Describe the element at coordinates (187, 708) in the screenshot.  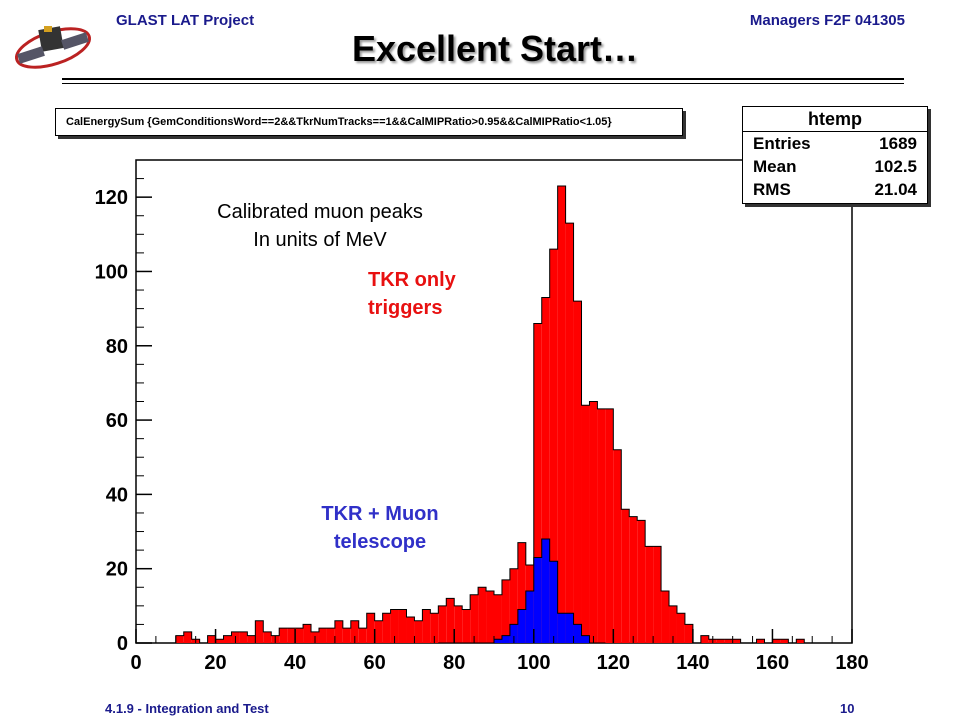
I see `footer-section: 4.1.9 - Integration and Test` at that location.